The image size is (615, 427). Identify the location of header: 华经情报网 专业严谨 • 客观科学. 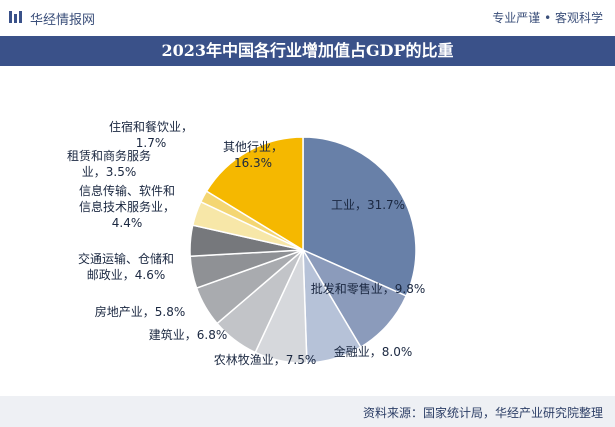
(307, 18).